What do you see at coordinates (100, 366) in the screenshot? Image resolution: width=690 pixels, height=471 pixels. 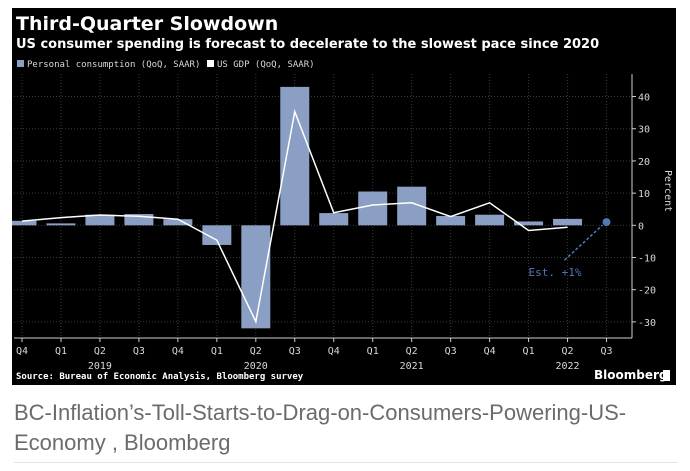 I see `x-year-label: 2019` at bounding box center [100, 366].